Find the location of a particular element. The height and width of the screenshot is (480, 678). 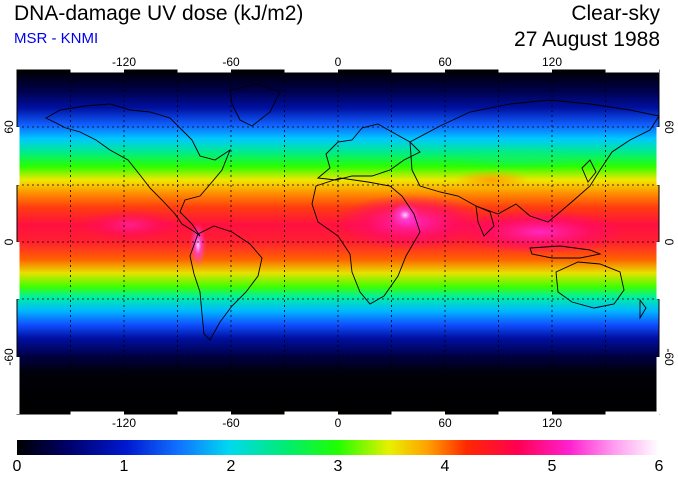

lon-tick-bottom-neg60: -60 is located at coordinates (231, 423).